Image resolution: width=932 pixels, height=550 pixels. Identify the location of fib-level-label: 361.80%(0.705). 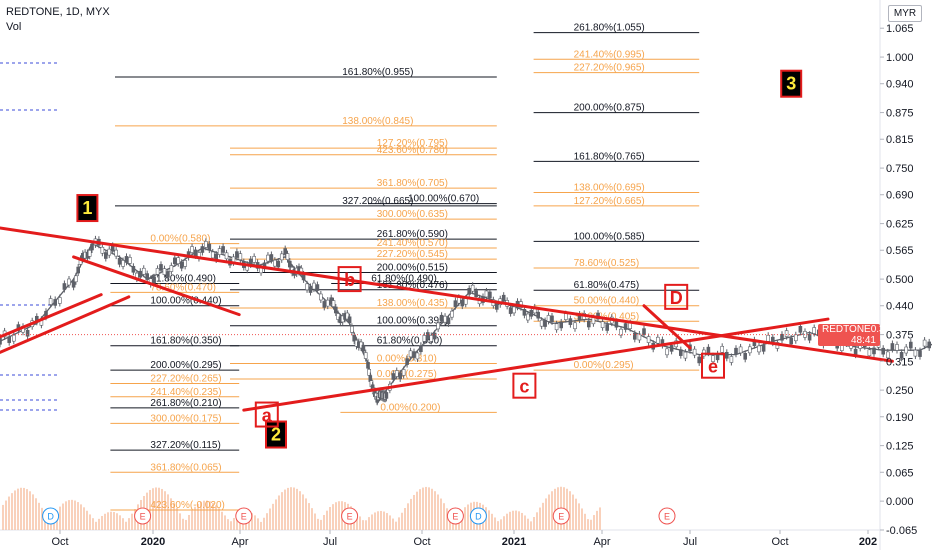
(412, 183).